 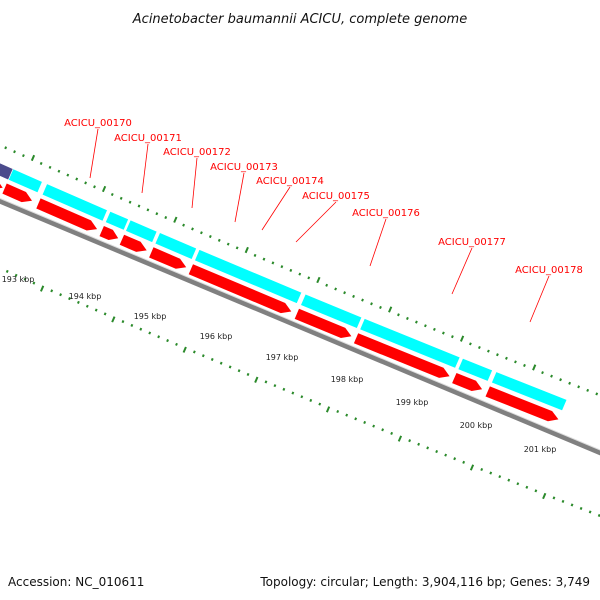 What do you see at coordinates (472, 242) in the screenshot?
I see `gene-label: ACICU_00177` at bounding box center [472, 242].